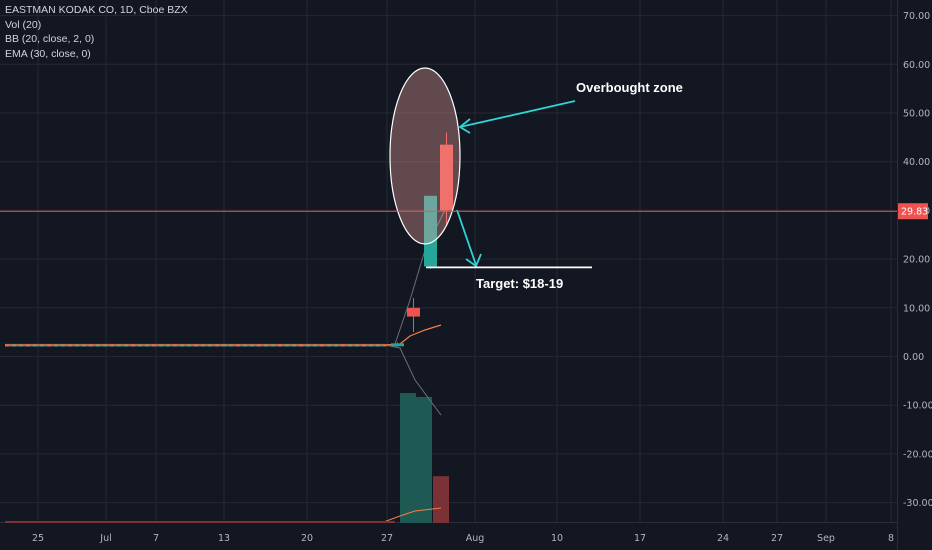 This screenshot has width=932, height=550. I want to click on legend-ema: EMA (30, close, 0), so click(48, 53).